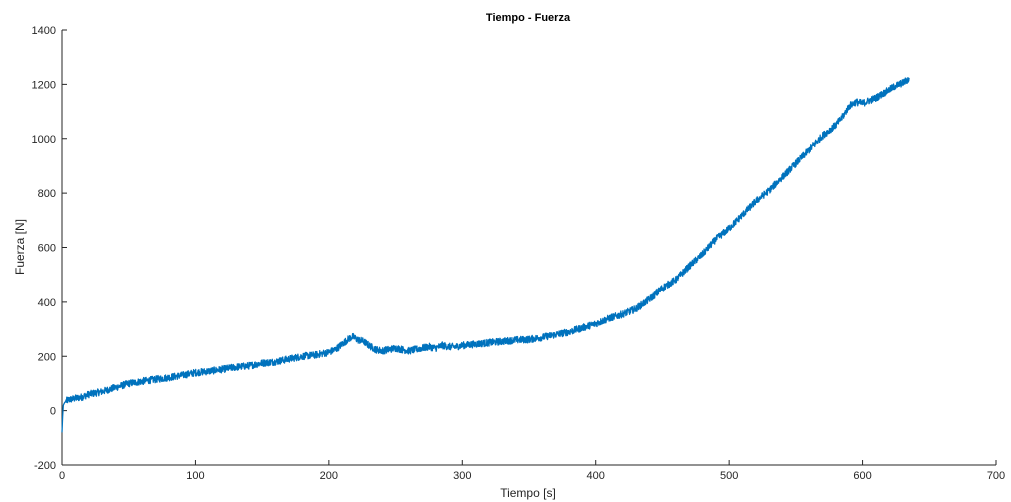 The width and height of the screenshot is (1011, 502). Describe the element at coordinates (44, 140) in the screenshot. I see `y-tick-label: 1000` at that location.